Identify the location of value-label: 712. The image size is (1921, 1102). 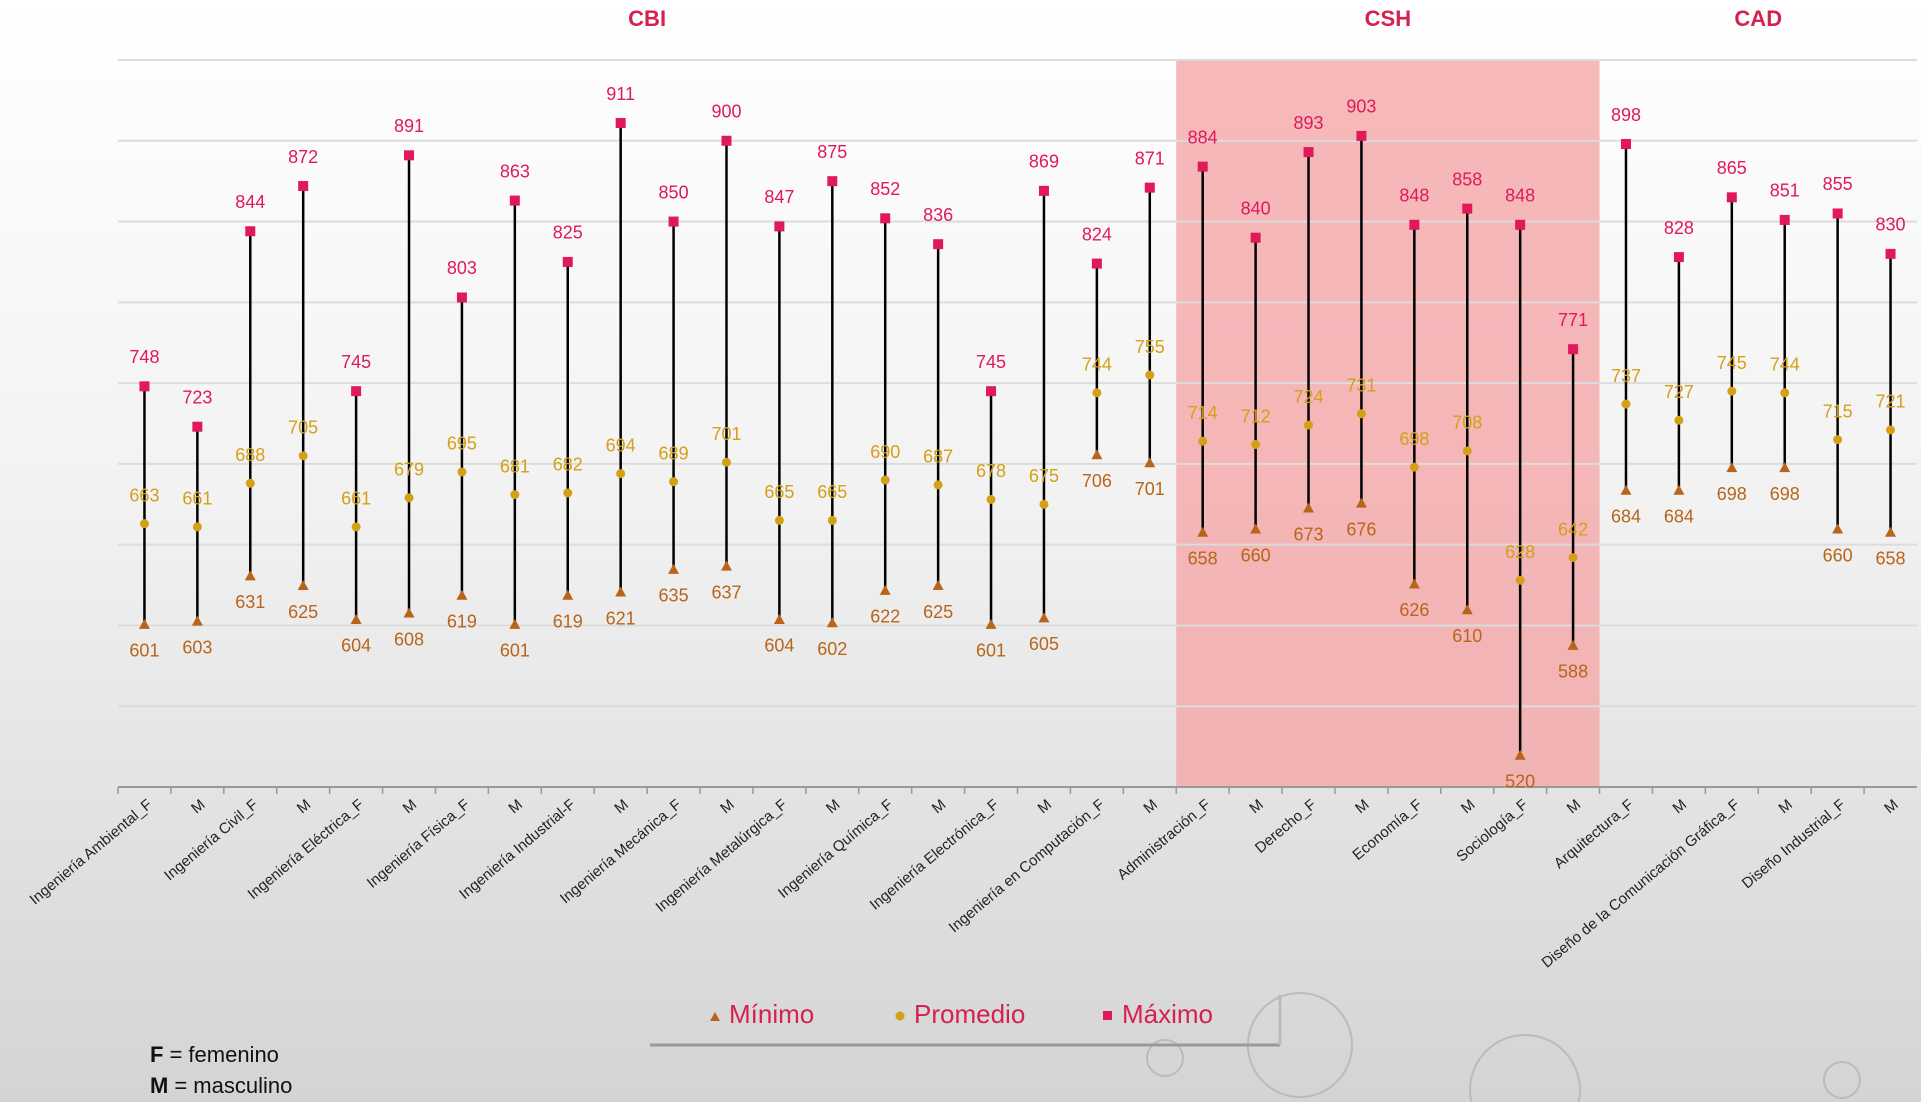
(1256, 416).